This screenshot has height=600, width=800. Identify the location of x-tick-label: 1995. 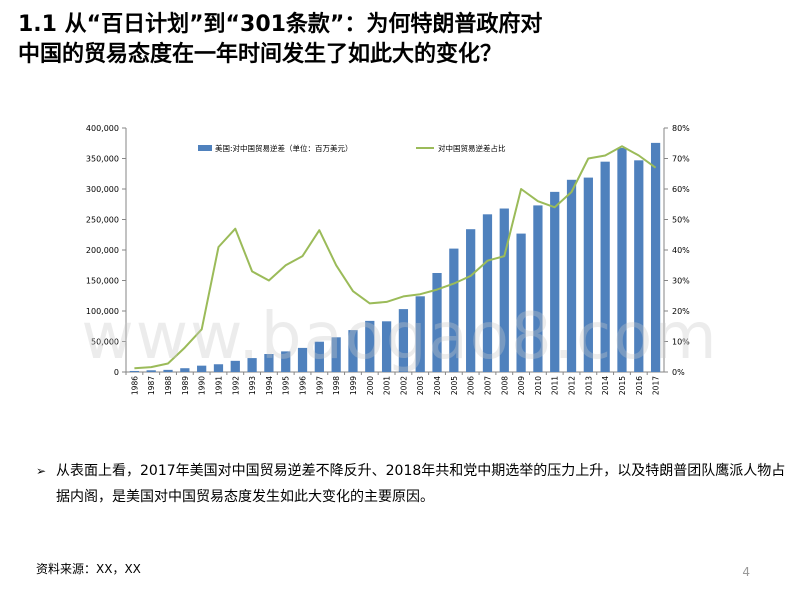
(286, 385).